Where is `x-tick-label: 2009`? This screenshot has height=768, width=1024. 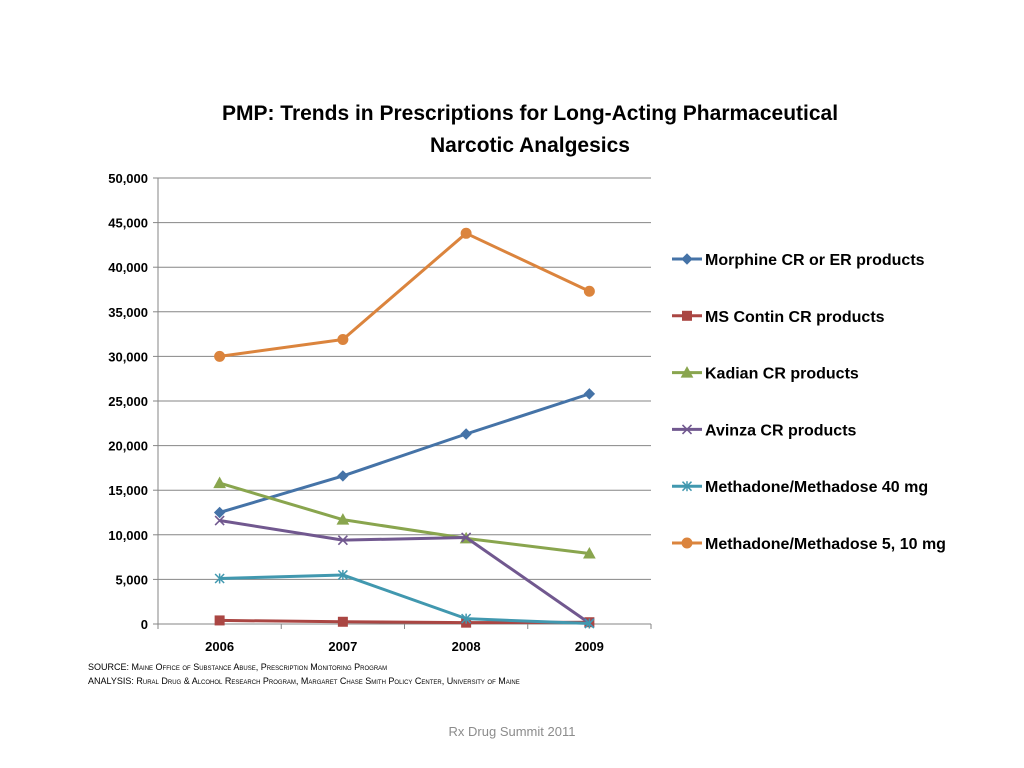
x-tick-label: 2009 is located at coordinates (589, 646).